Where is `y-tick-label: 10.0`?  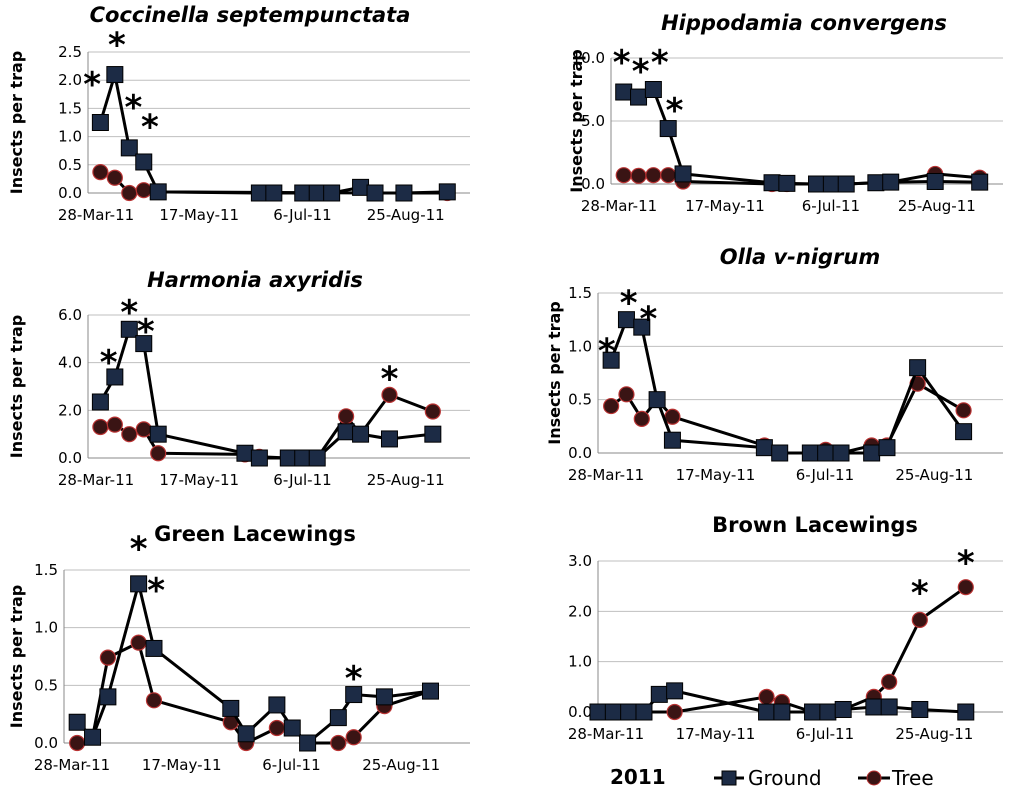
y-tick-label: 10.0 is located at coordinates (588, 58).